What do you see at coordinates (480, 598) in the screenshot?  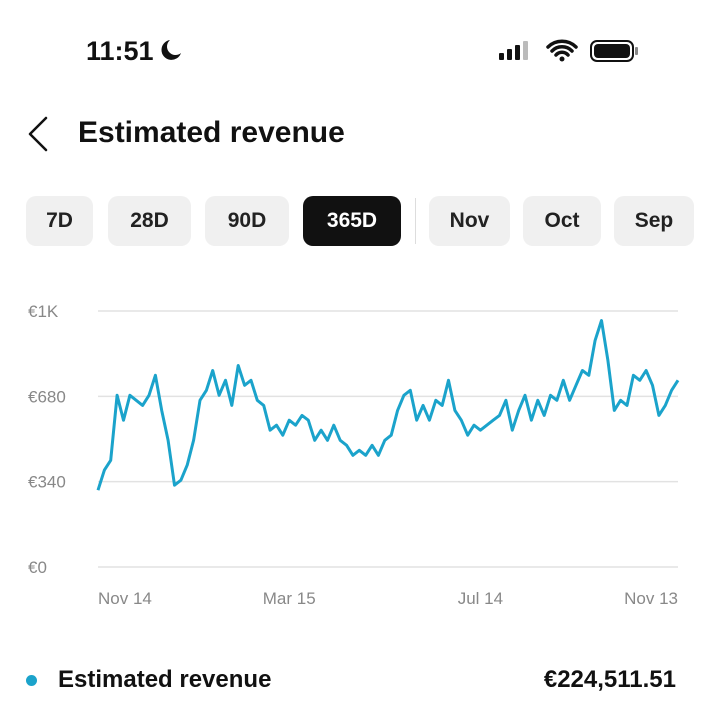 I see `x-tick-label: Jul 14` at bounding box center [480, 598].